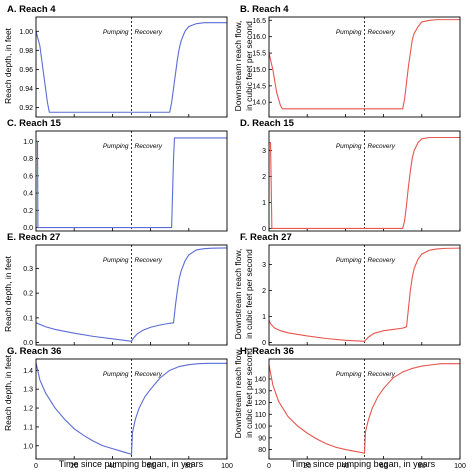 This screenshot has width=474, height=474. What do you see at coordinates (238, 66) in the screenshot?
I see `right-ylabel-top-line1: Downstream reach flow,` at bounding box center [238, 66].